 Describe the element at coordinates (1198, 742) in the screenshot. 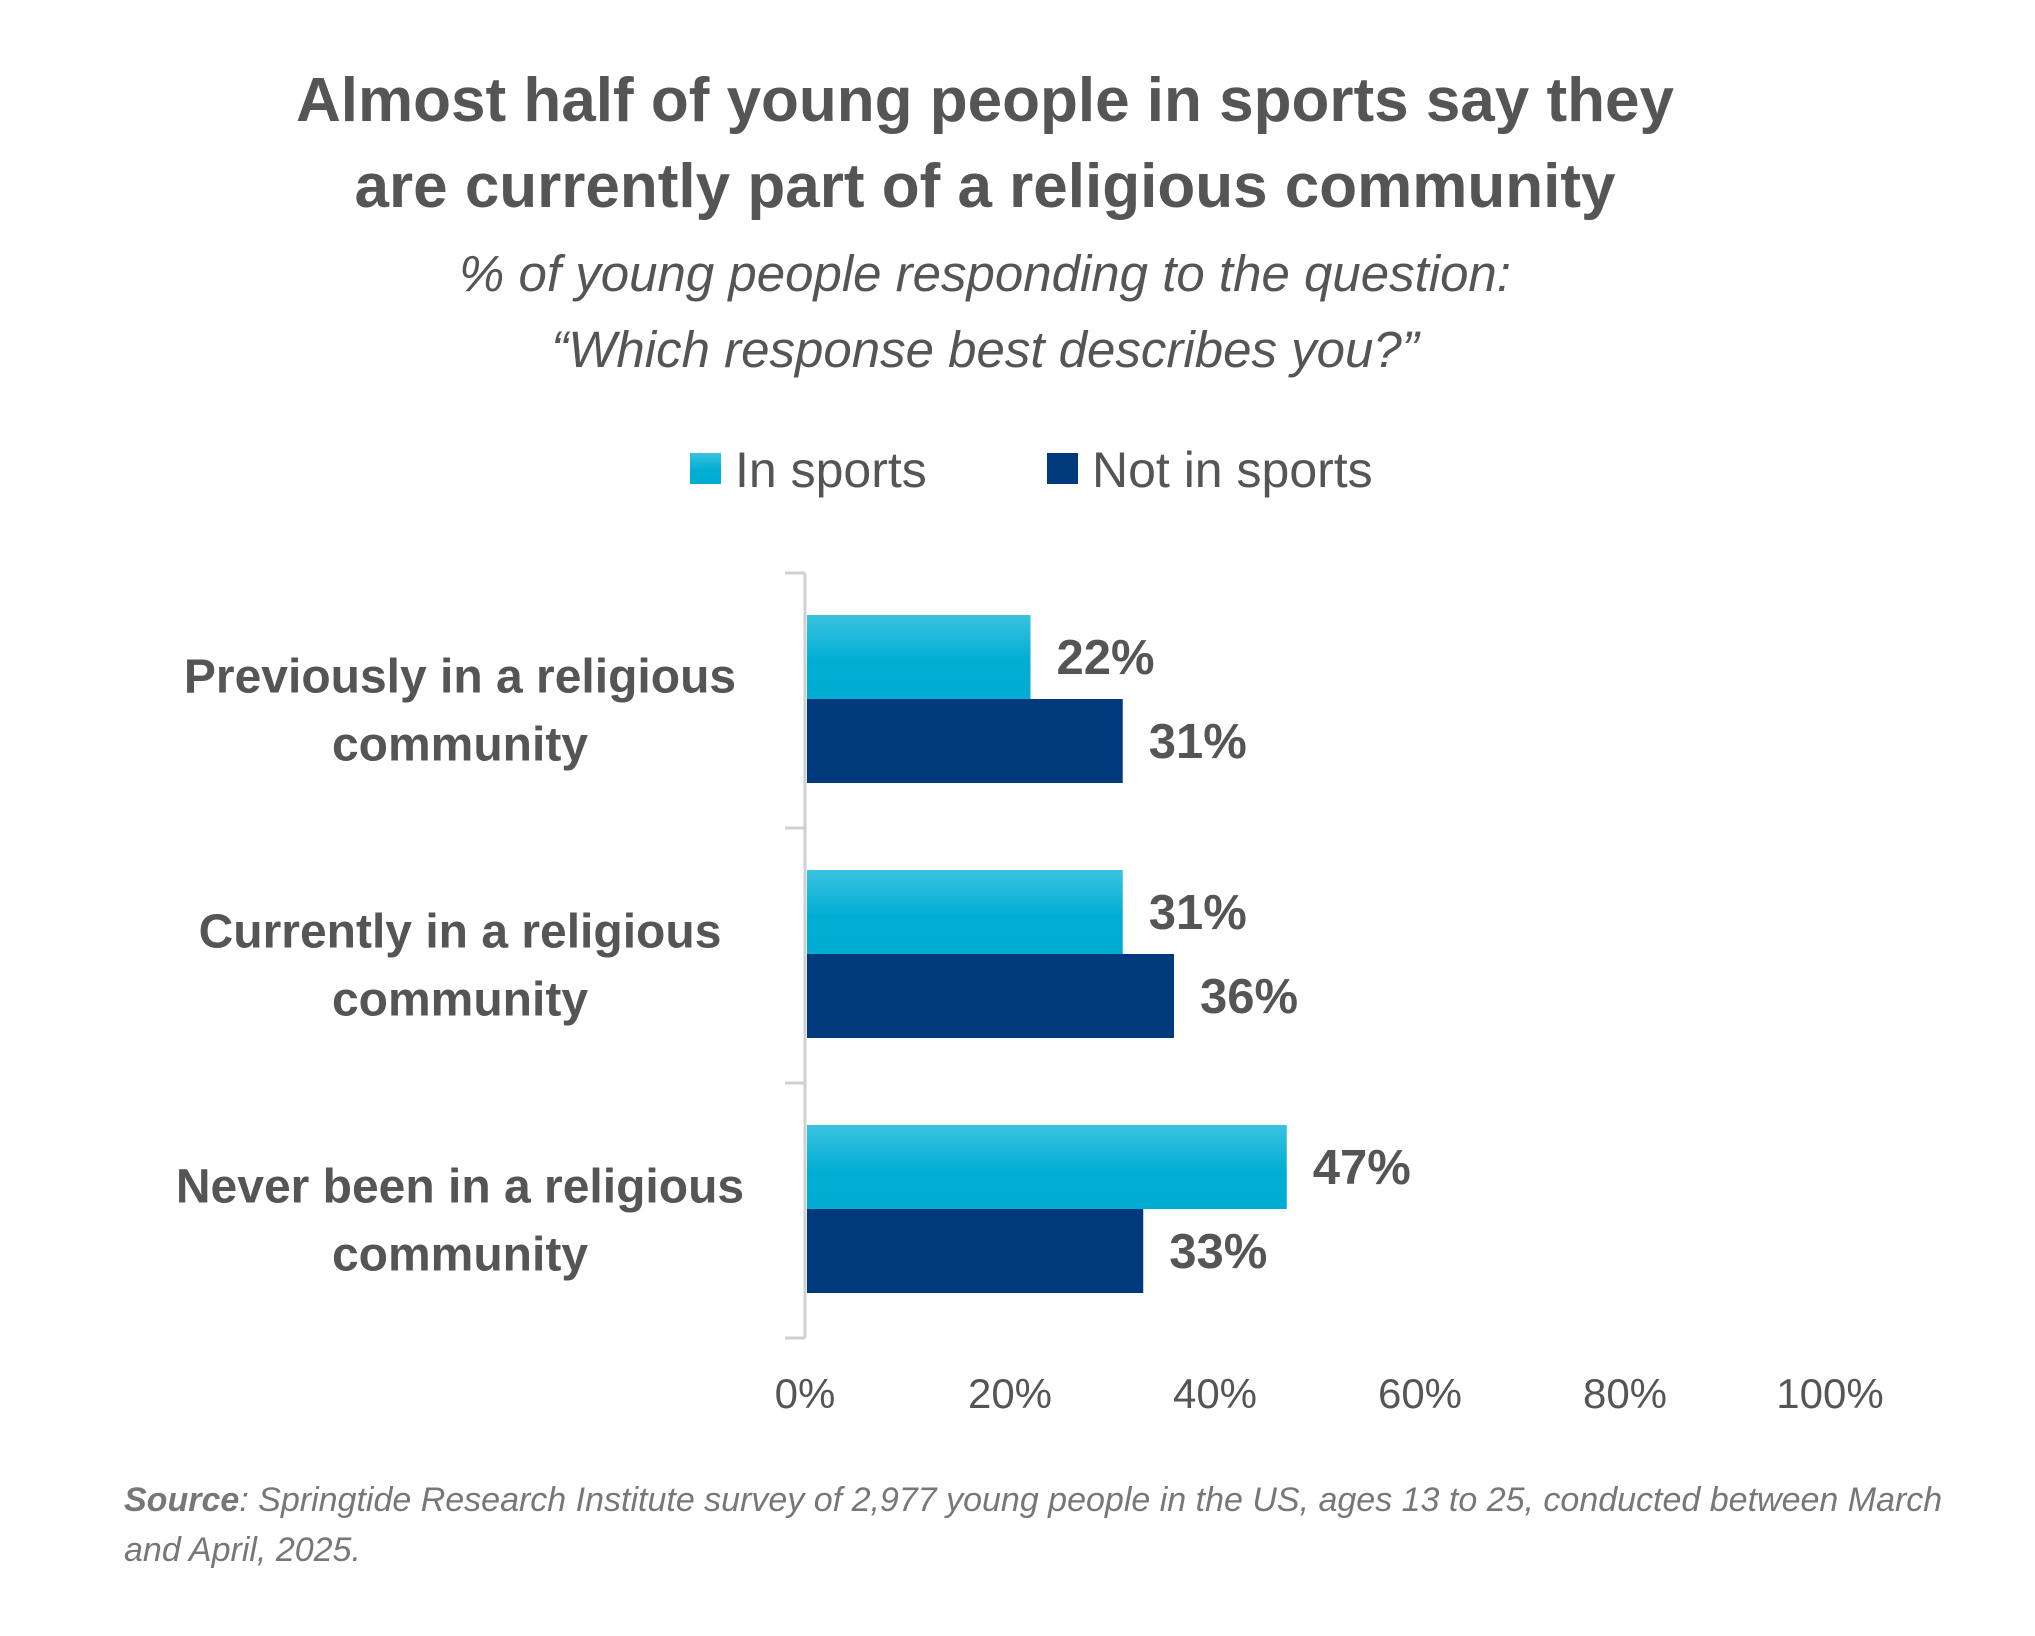

I see `data-label-not-in-sports-1: 31%` at that location.